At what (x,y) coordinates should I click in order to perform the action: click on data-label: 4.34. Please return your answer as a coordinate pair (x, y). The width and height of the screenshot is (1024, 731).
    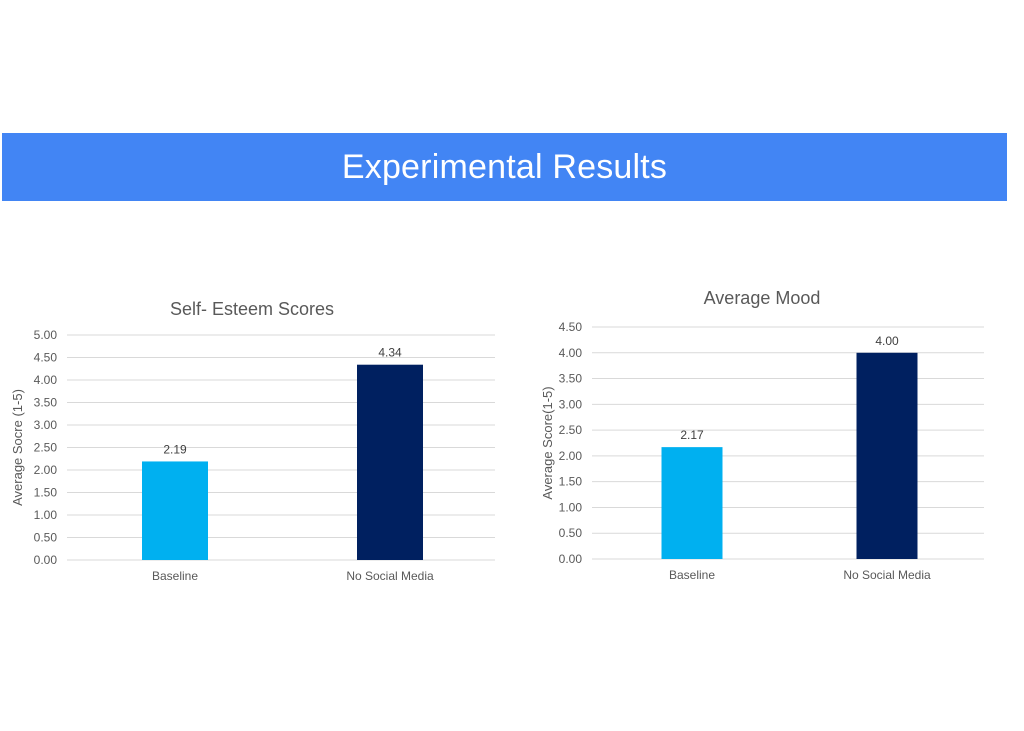
    Looking at the image, I should click on (390, 353).